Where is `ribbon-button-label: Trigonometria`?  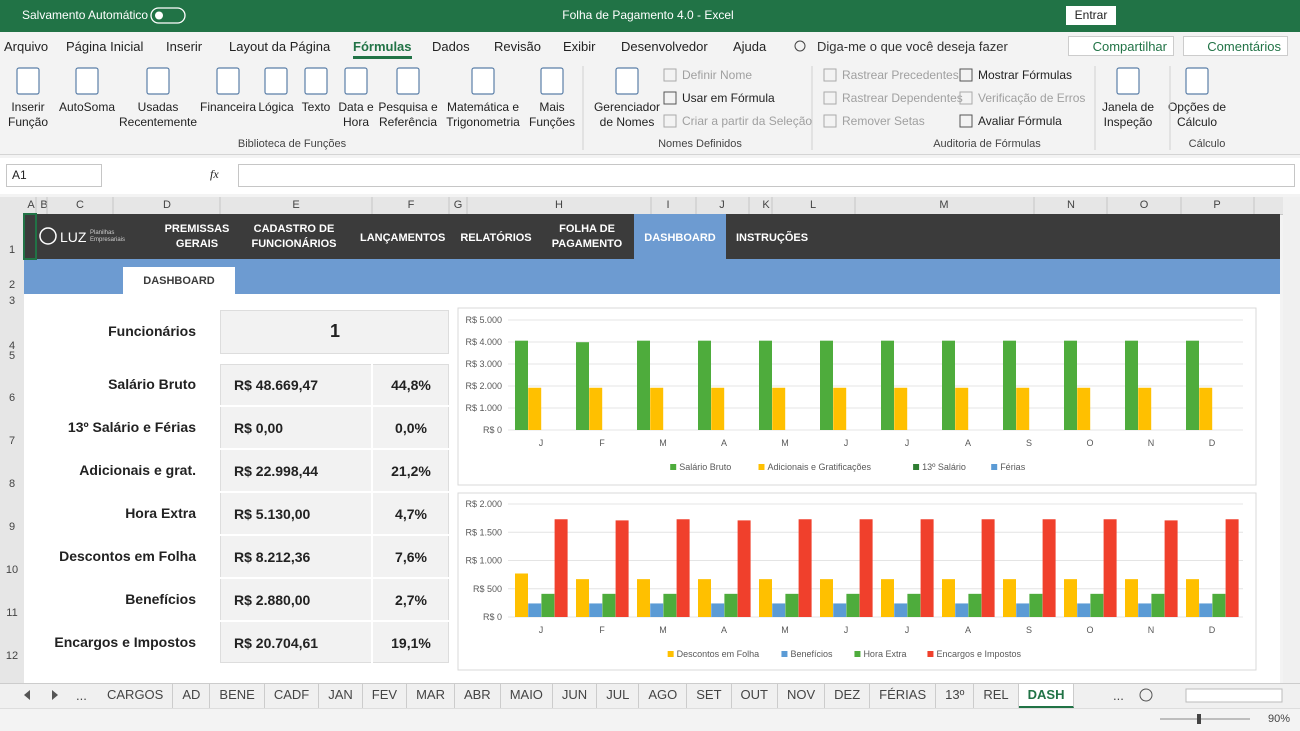
ribbon-button-label: Trigonometria is located at coordinates (483, 122).